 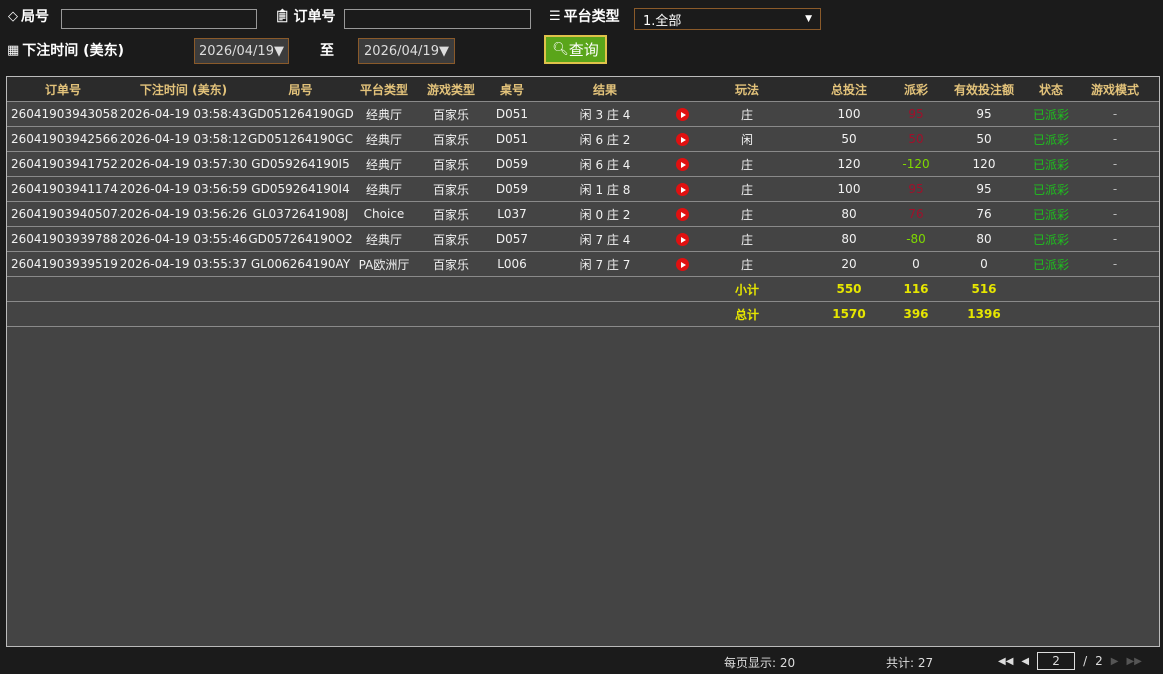 I want to click on total-bet-cell: 50, so click(x=849, y=139).